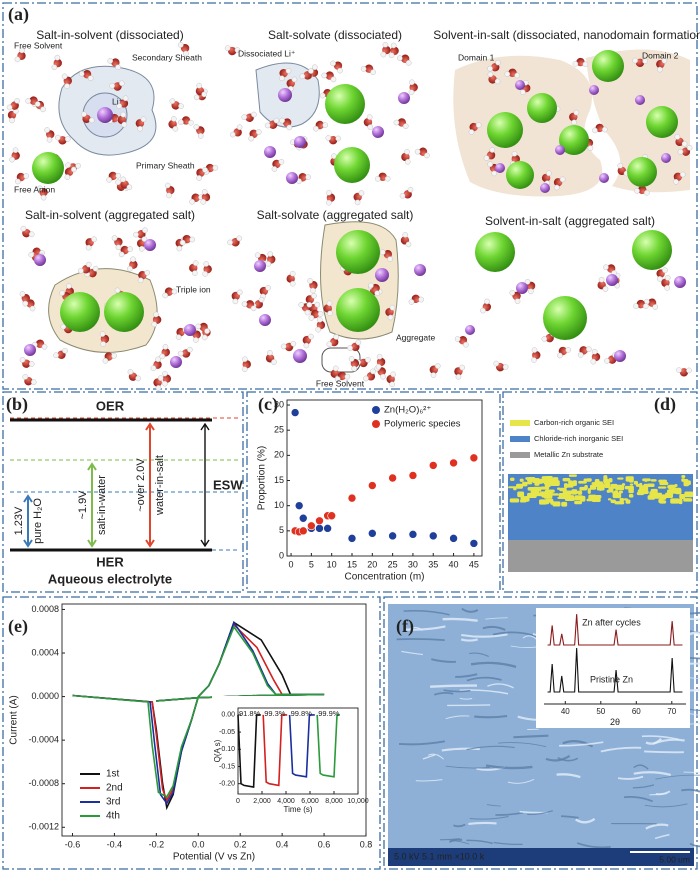 Image resolution: width=700 pixels, height=872 pixels. What do you see at coordinates (474, 564) in the screenshot?
I see `x-tick-label: 45` at bounding box center [474, 564].